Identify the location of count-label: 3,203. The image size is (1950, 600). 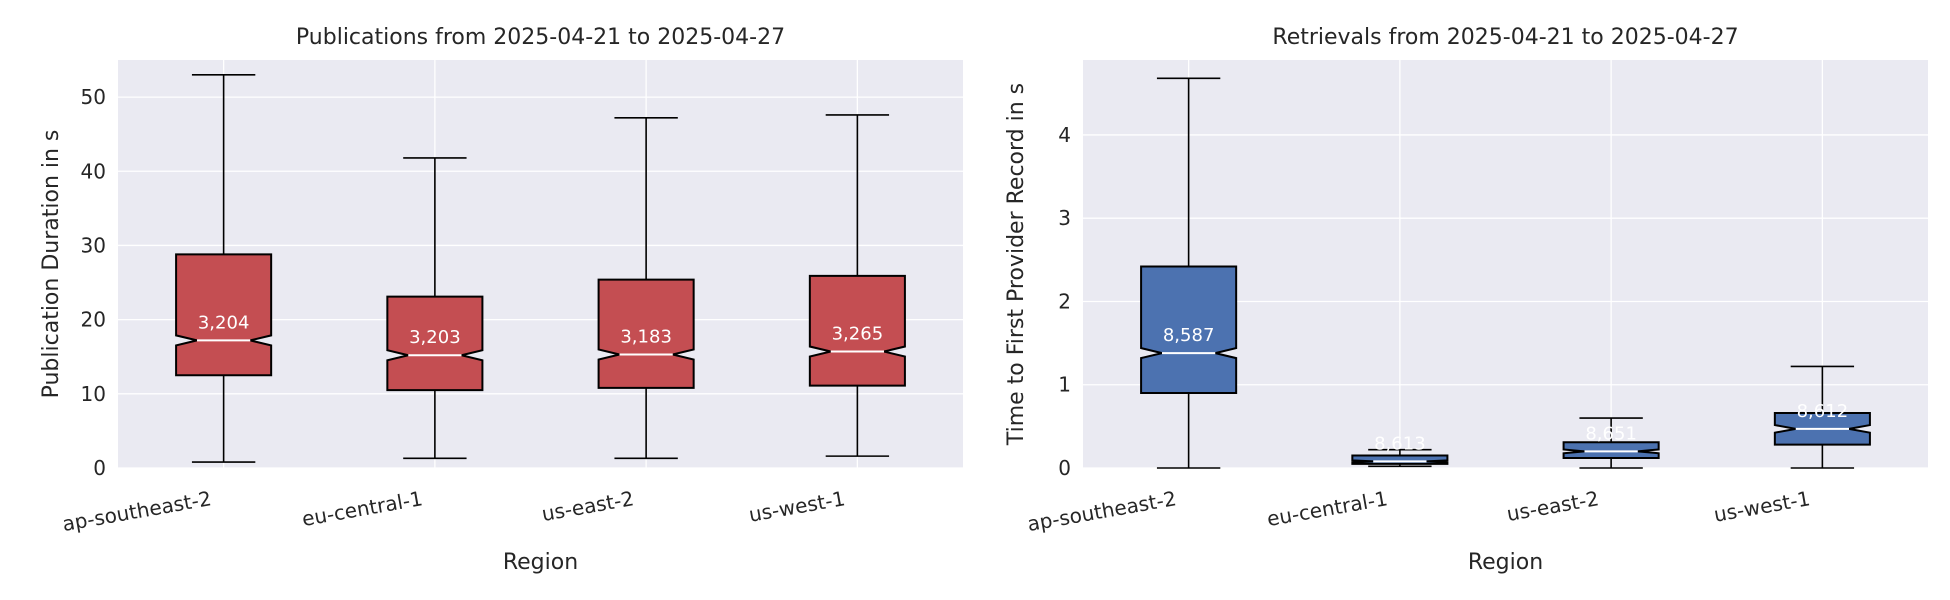
(435, 337).